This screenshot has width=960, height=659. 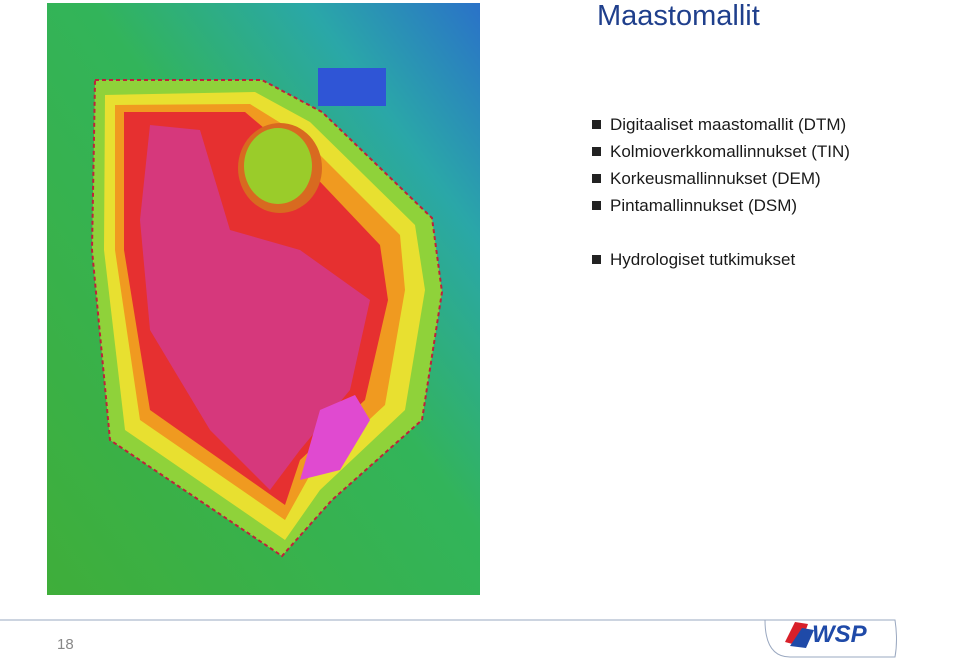 I want to click on bullet: Pintamallinnukset (DSM), so click(x=721, y=206).